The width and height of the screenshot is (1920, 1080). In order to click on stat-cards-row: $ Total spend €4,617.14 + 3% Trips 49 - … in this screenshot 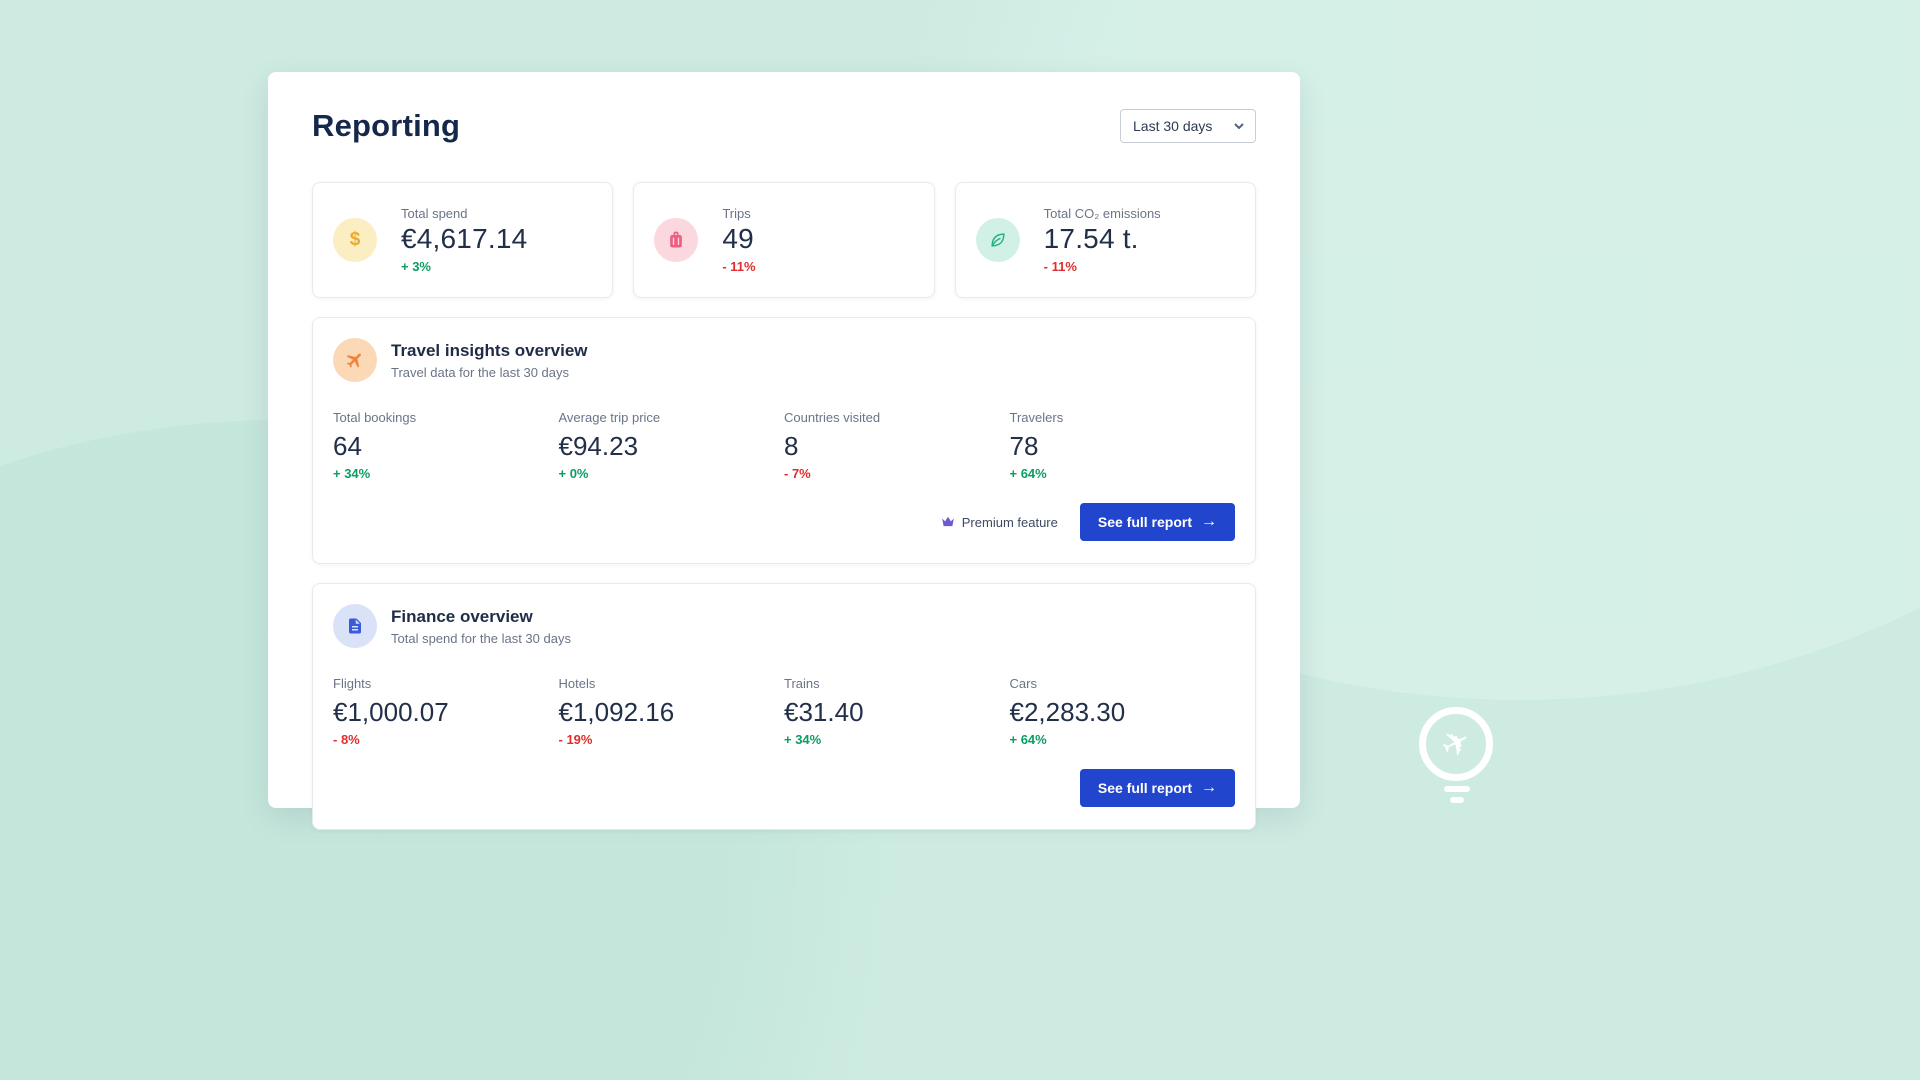, I will do `click(784, 240)`.